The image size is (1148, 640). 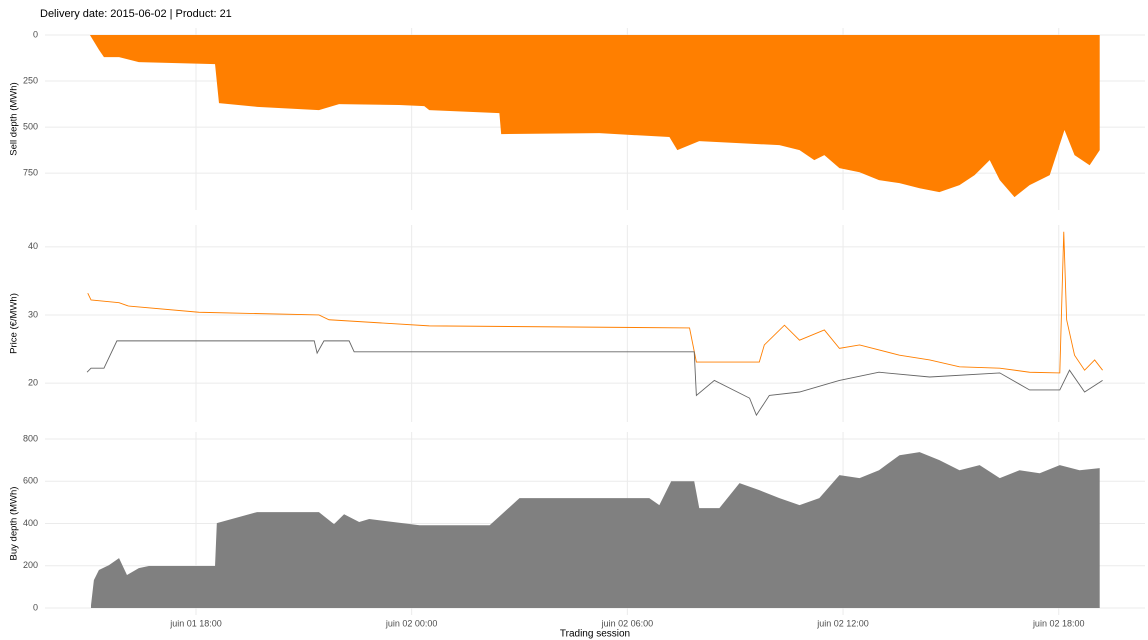 I want to click on y-tick-label: 400, so click(x=30, y=523).